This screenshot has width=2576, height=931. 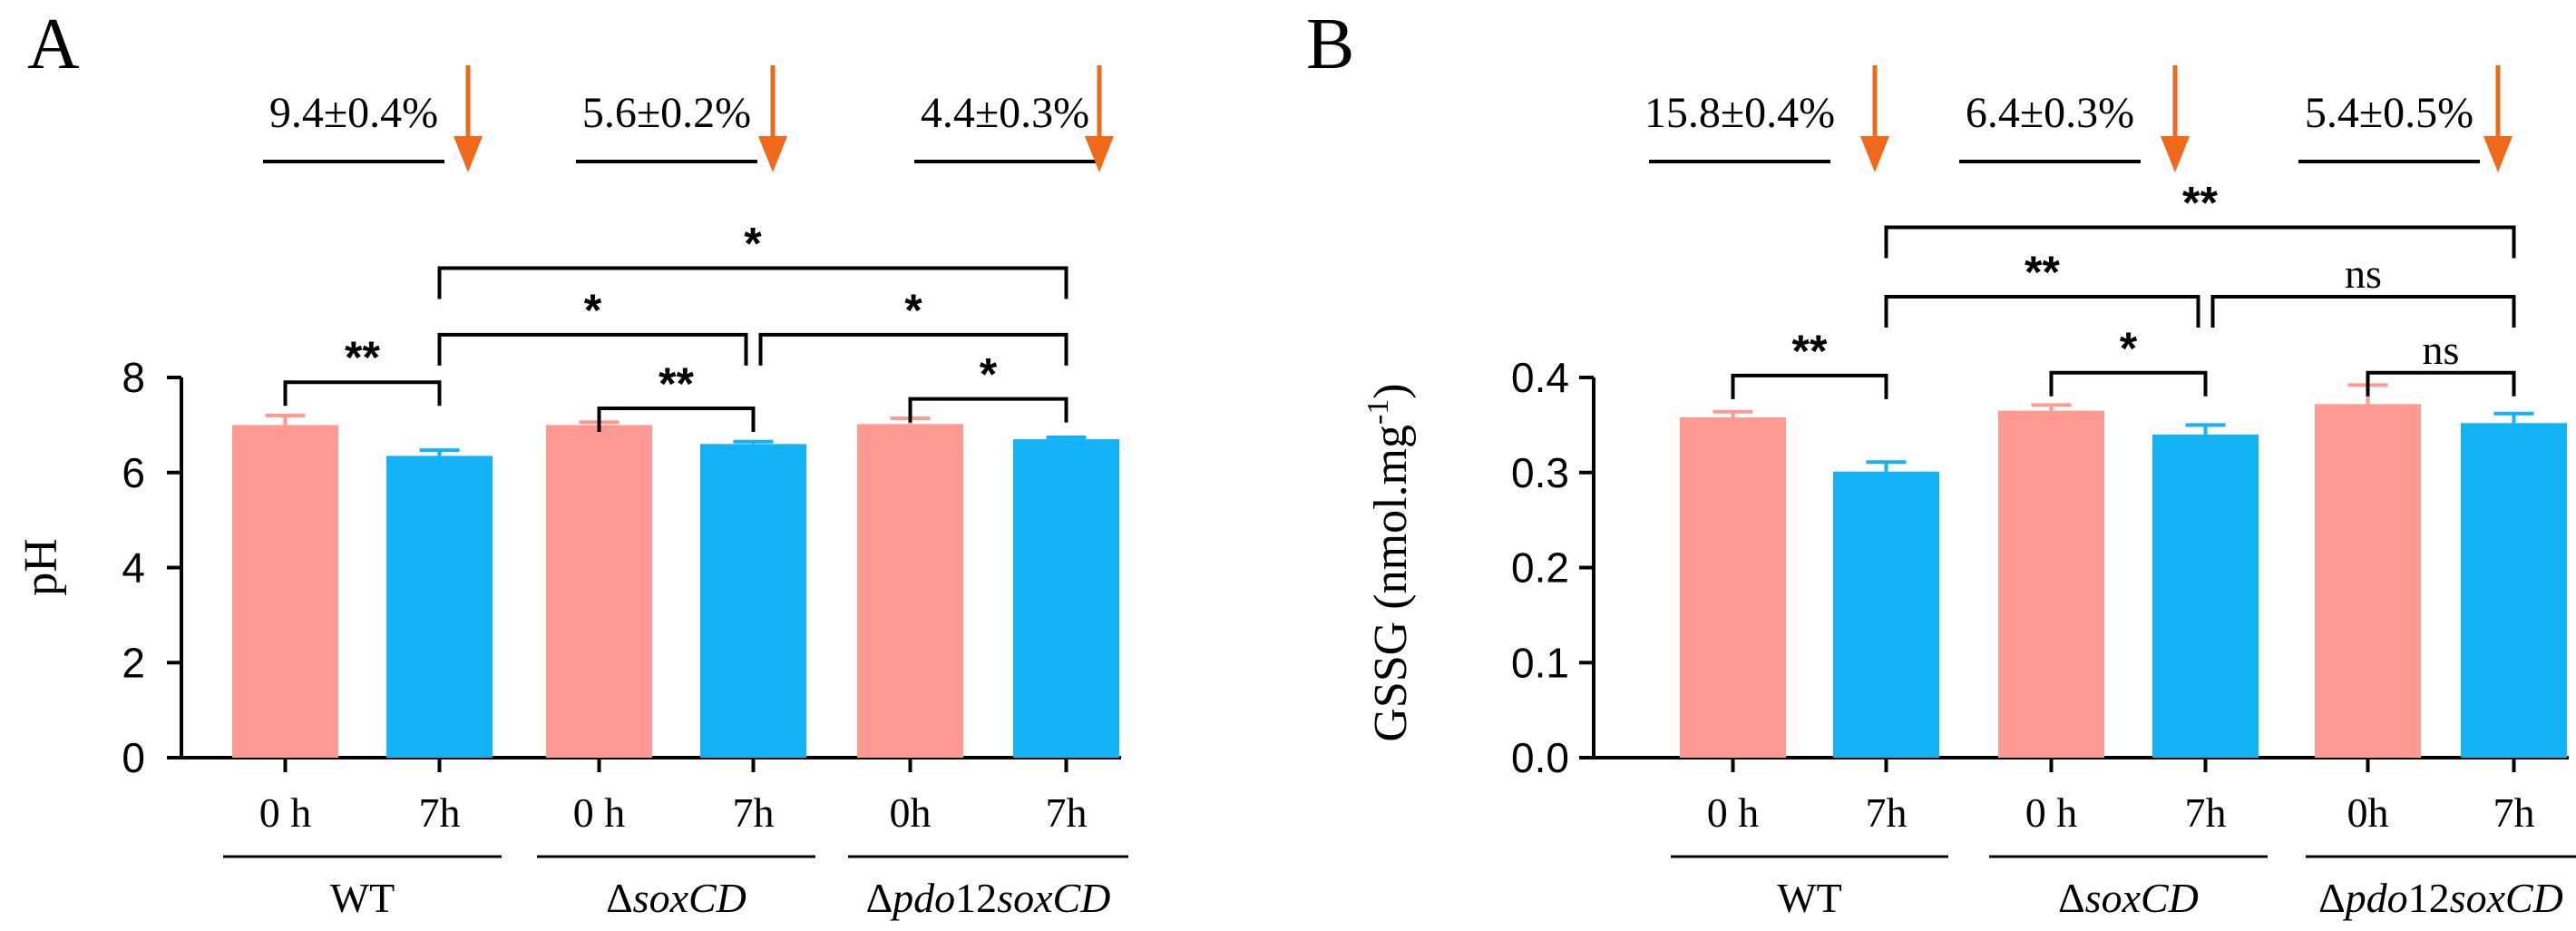 I want to click on y-tick-label: 0, so click(x=133, y=757).